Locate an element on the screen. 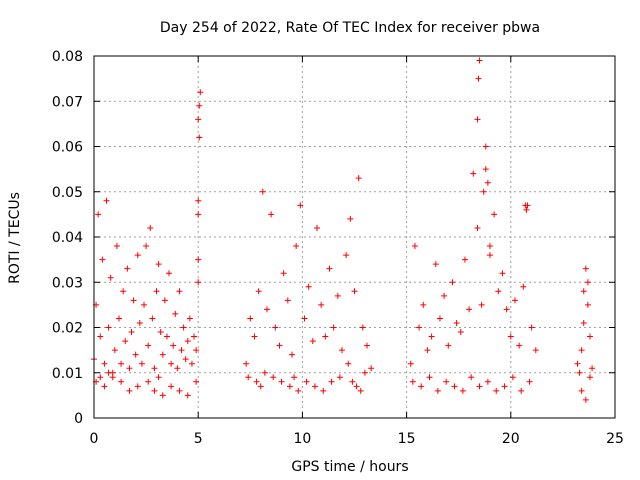 The width and height of the screenshot is (640, 480). y-axis-label: ROTI / TECUs is located at coordinates (15, 238).